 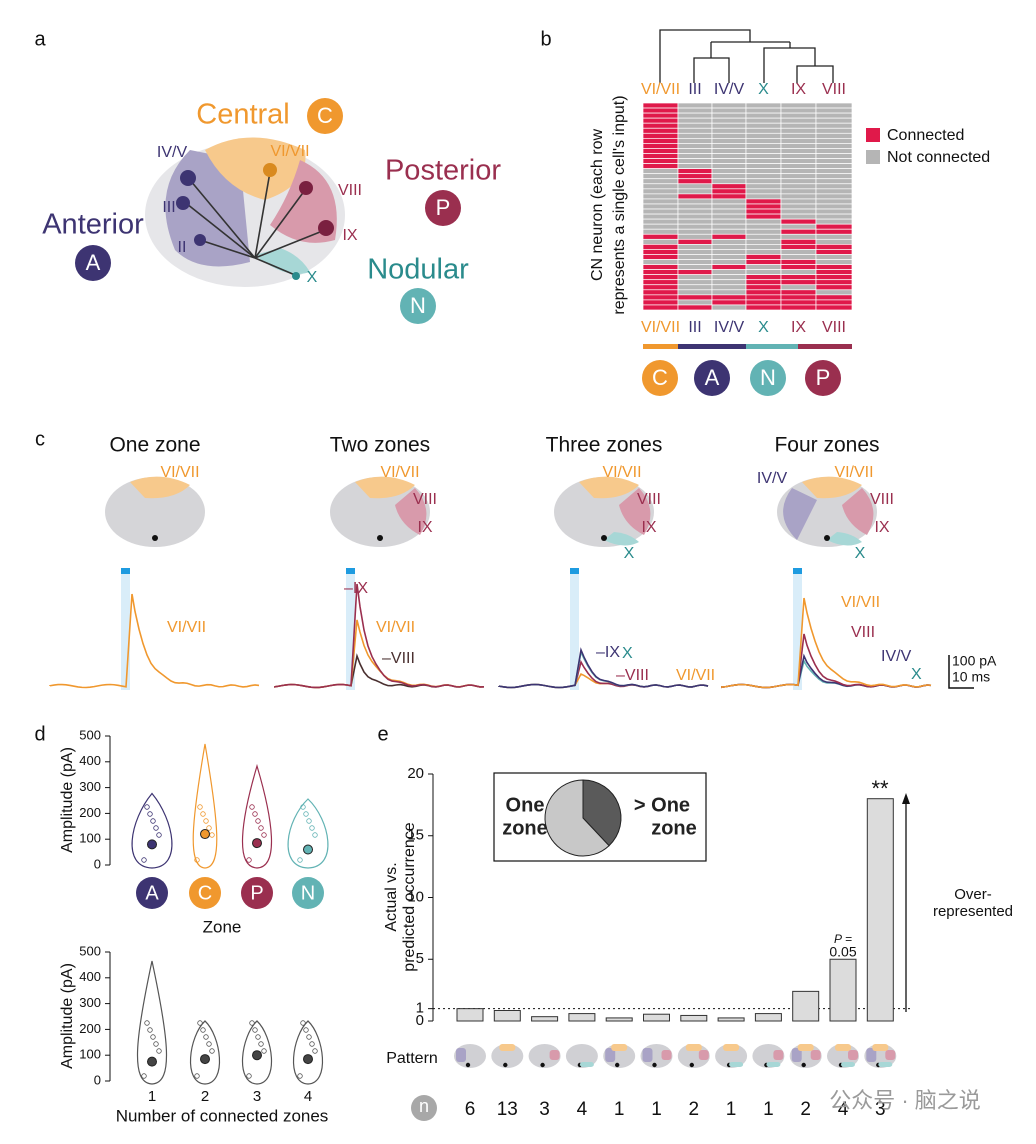 What do you see at coordinates (649, 499) in the screenshot?
I see `lobe-label: VIII` at bounding box center [649, 499].